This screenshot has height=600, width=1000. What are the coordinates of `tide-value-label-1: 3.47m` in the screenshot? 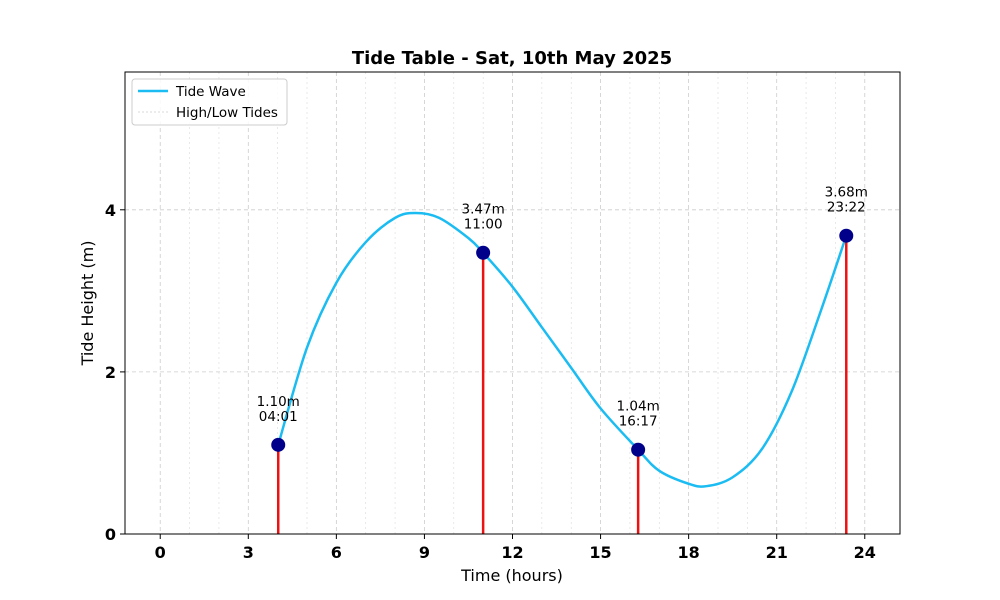 It's located at (483, 210).